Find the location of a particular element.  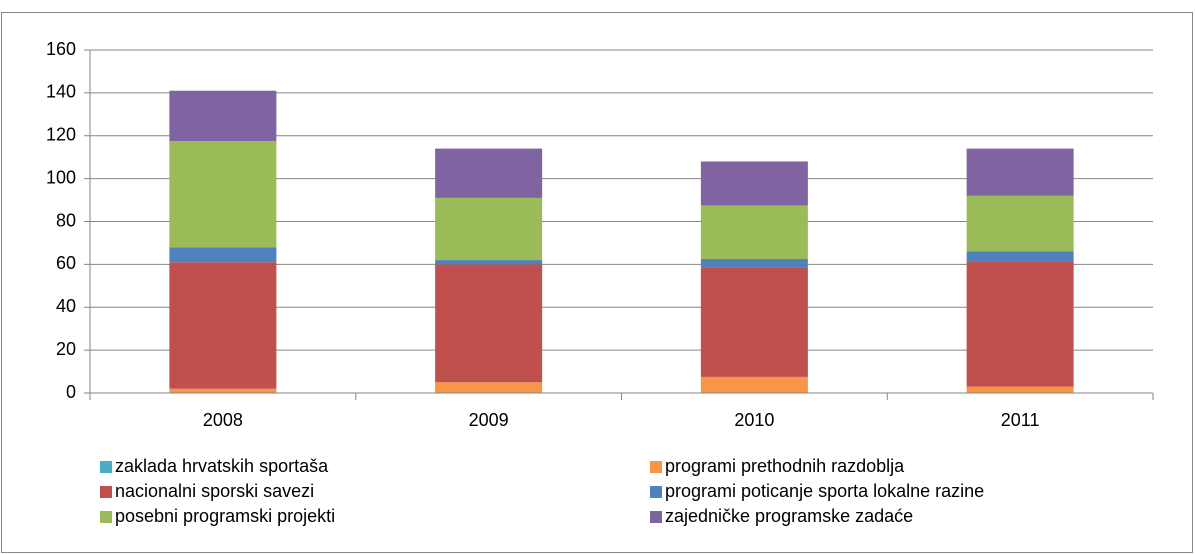

y-tick-label: 100 is located at coordinates (61, 177).